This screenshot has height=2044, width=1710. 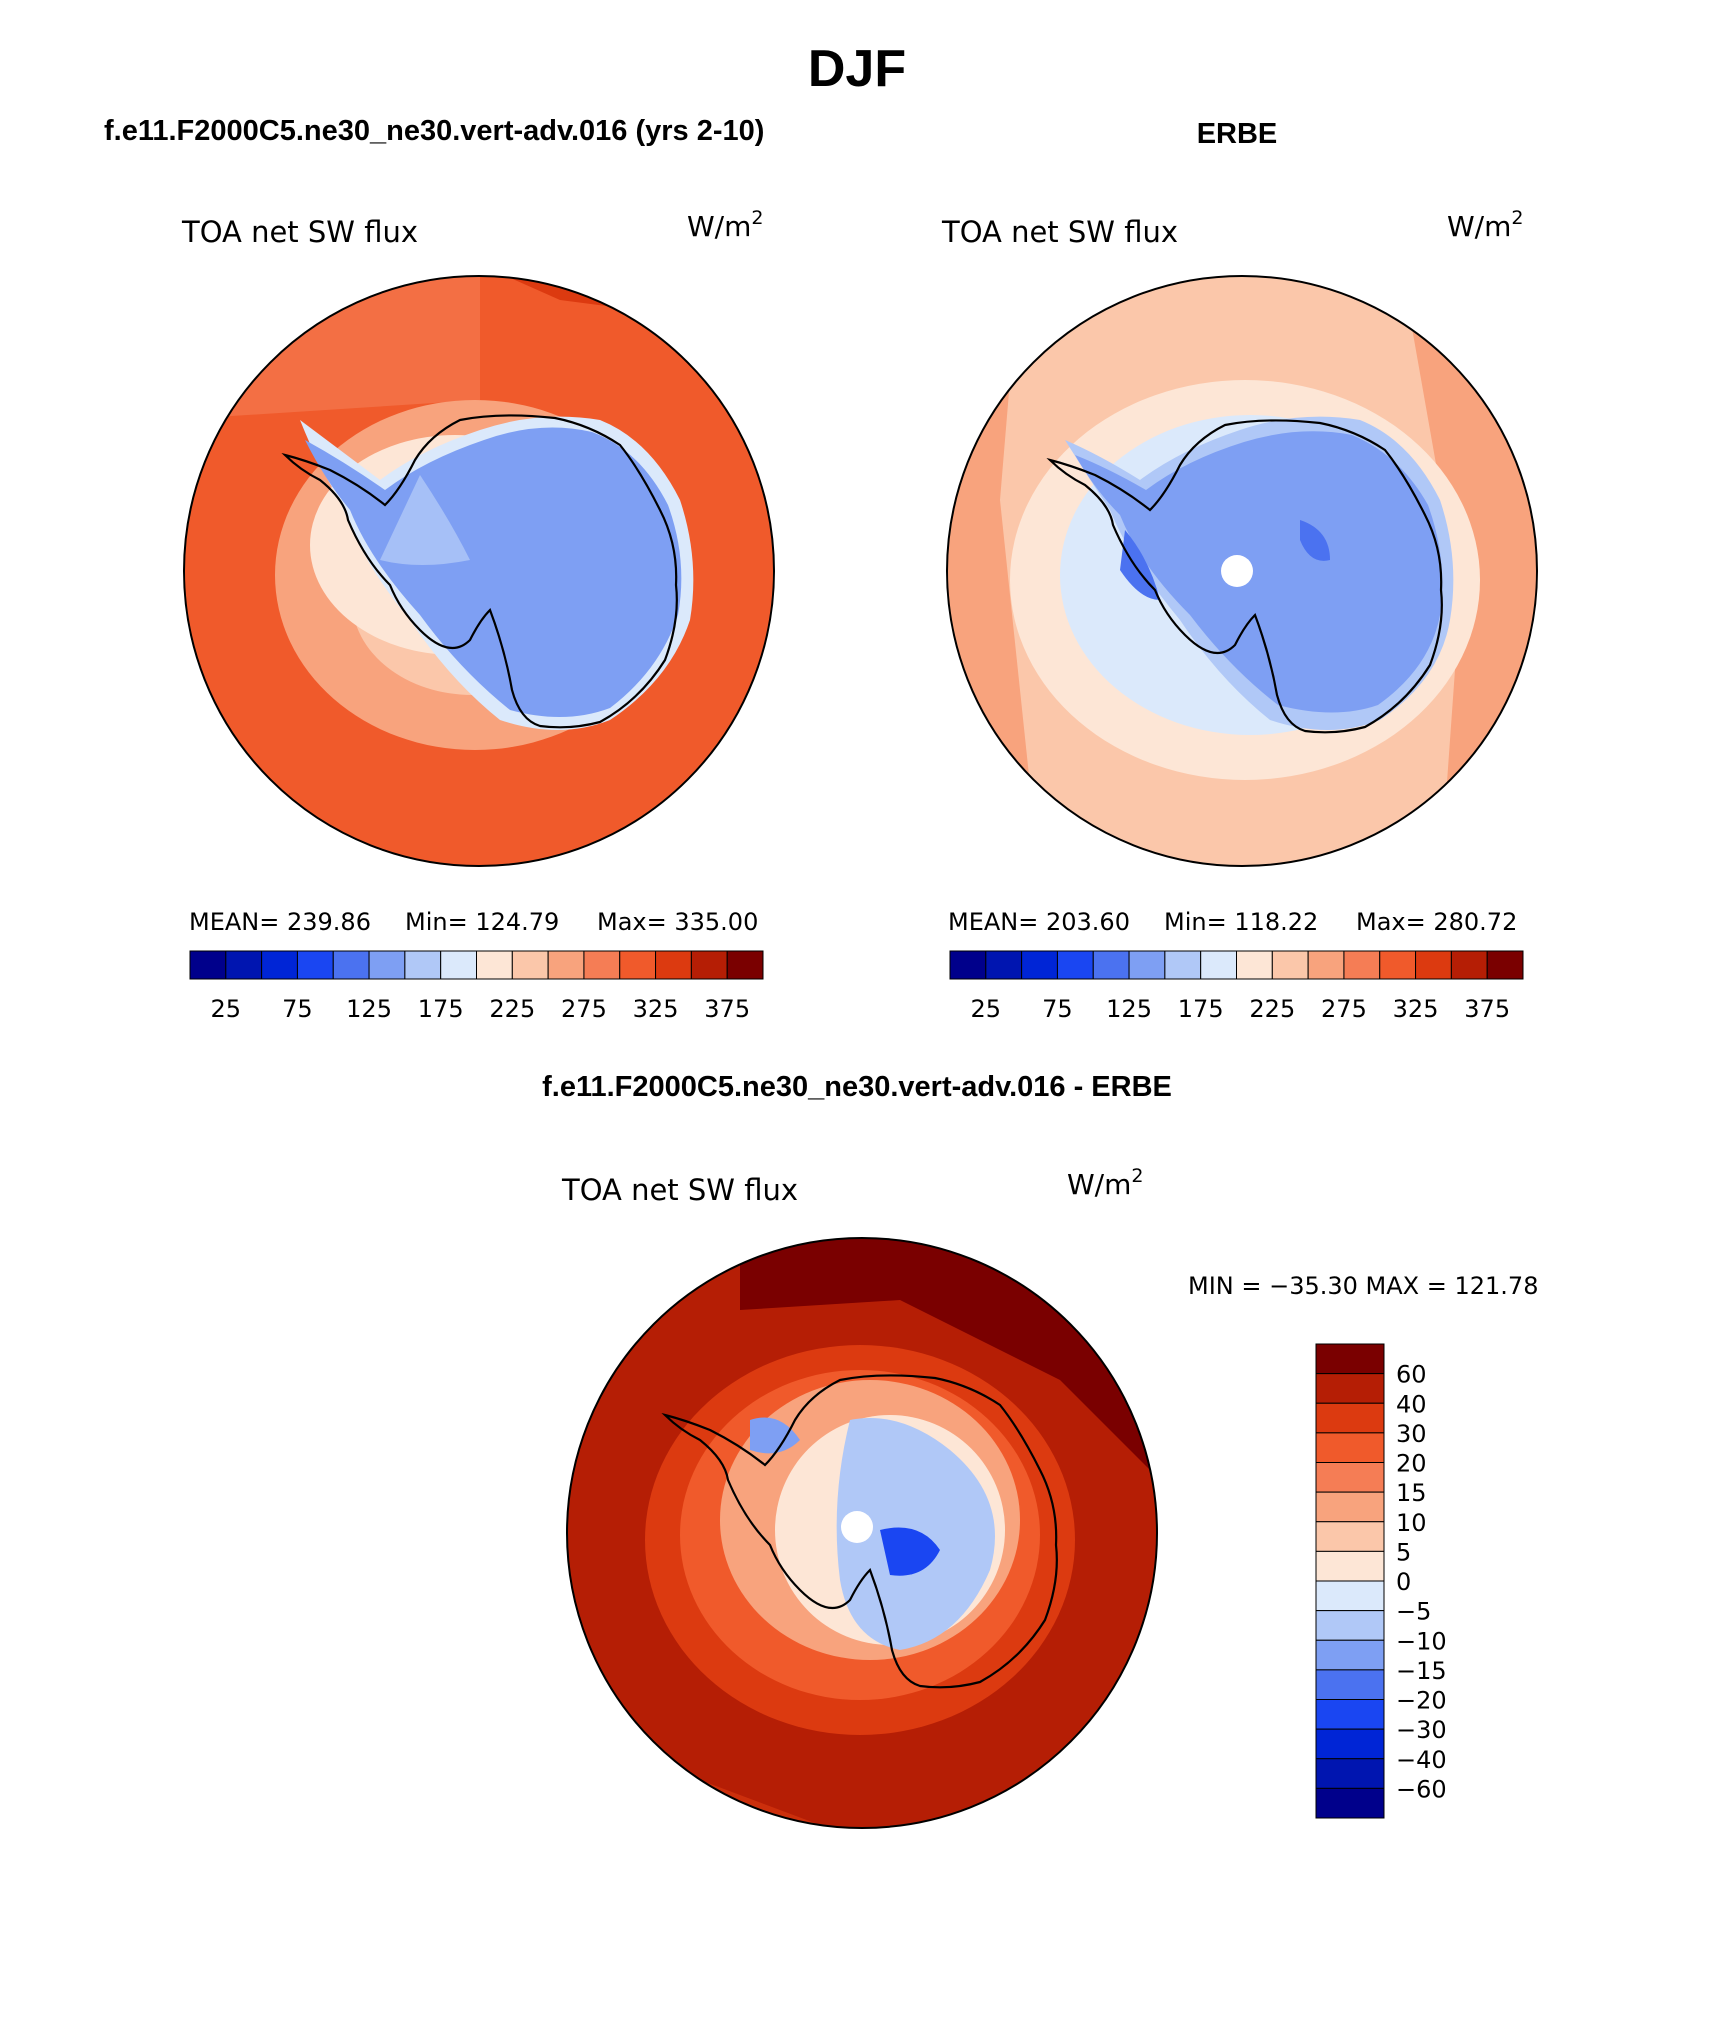 What do you see at coordinates (512, 1009) in the screenshot?
I see `model-colorbar-tick-label: 225` at bounding box center [512, 1009].